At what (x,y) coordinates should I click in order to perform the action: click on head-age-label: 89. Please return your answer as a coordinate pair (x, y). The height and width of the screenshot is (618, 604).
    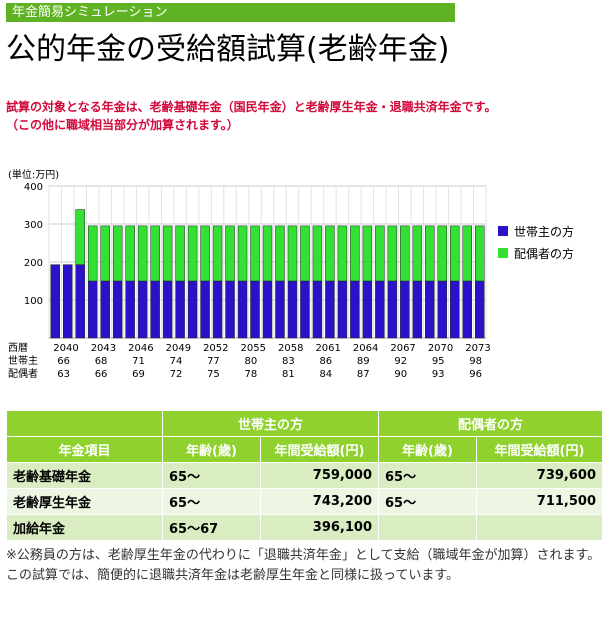
    Looking at the image, I should click on (363, 361).